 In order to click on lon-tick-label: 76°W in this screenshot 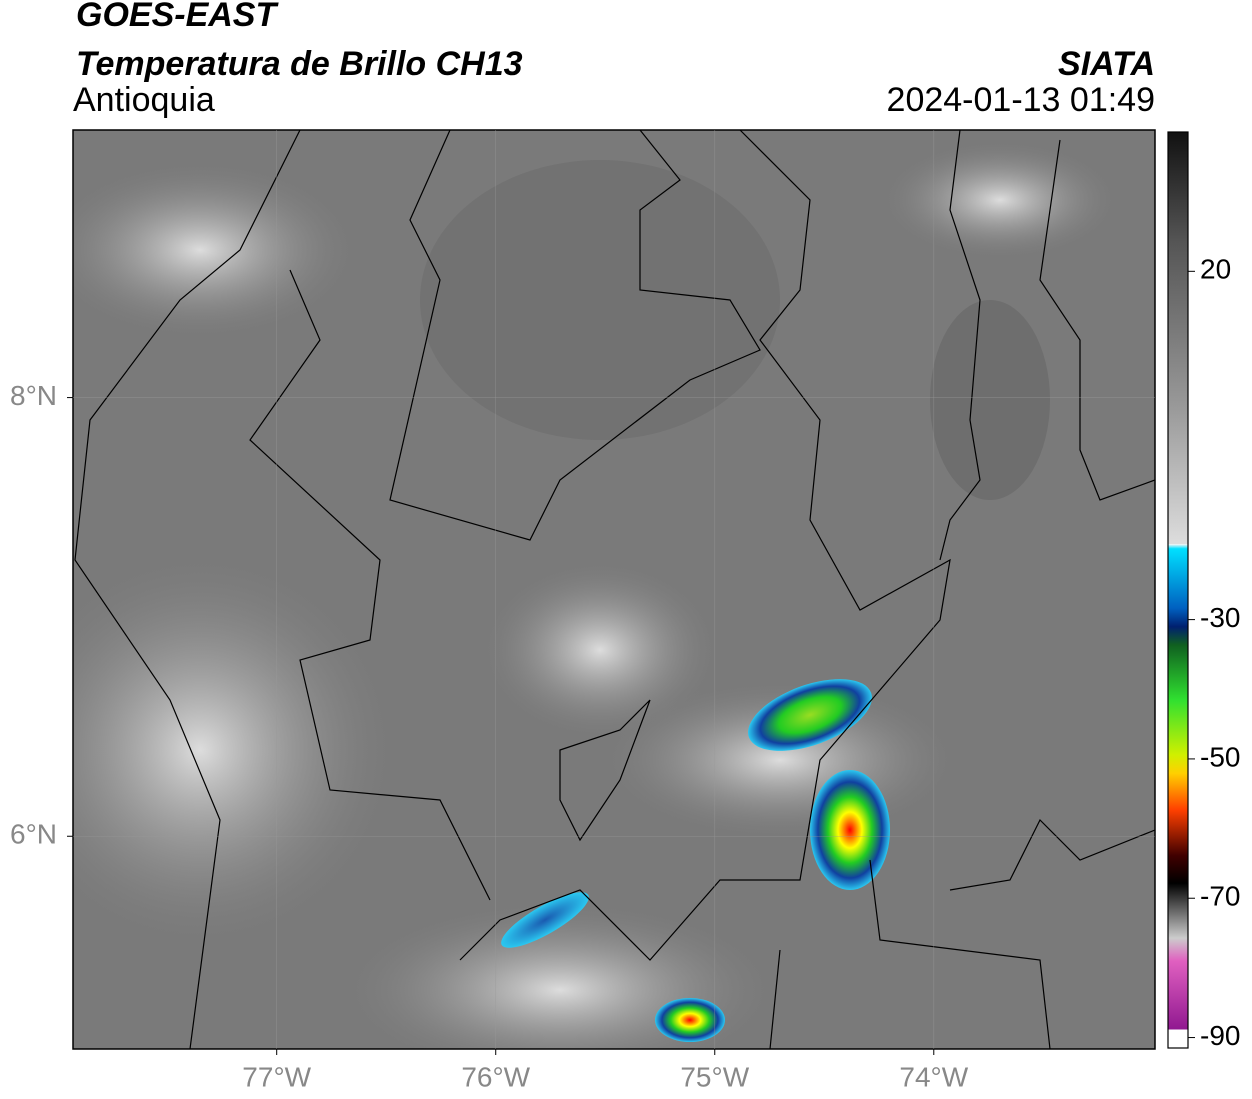, I will do `click(495, 1076)`.